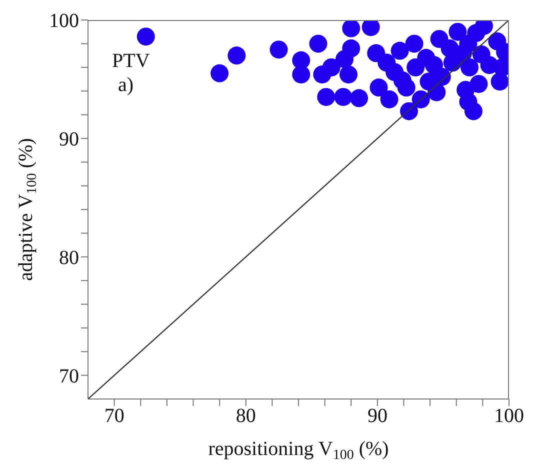 The image size is (533, 474). What do you see at coordinates (509, 416) in the screenshot?
I see `x-tick-label: 100` at bounding box center [509, 416].